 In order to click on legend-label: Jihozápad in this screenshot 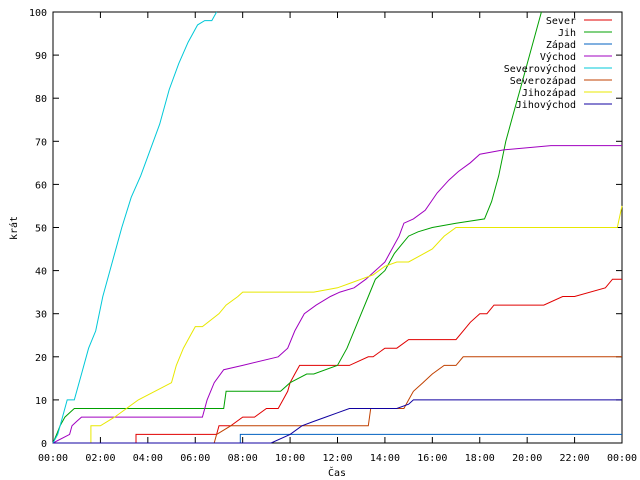, I will do `click(549, 93)`.